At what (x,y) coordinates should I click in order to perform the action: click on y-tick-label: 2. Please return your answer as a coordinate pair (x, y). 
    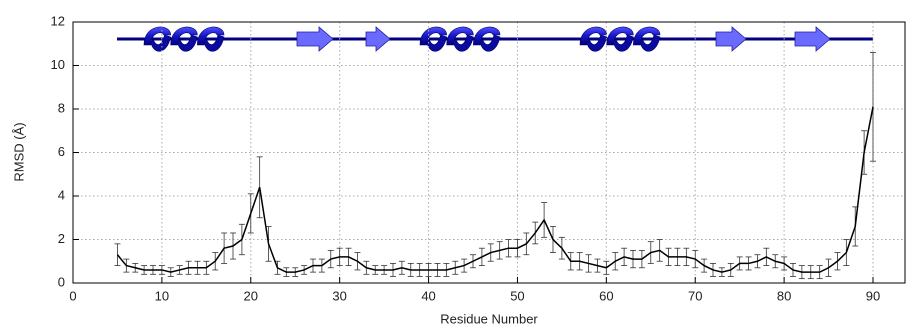
    Looking at the image, I should click on (61, 238).